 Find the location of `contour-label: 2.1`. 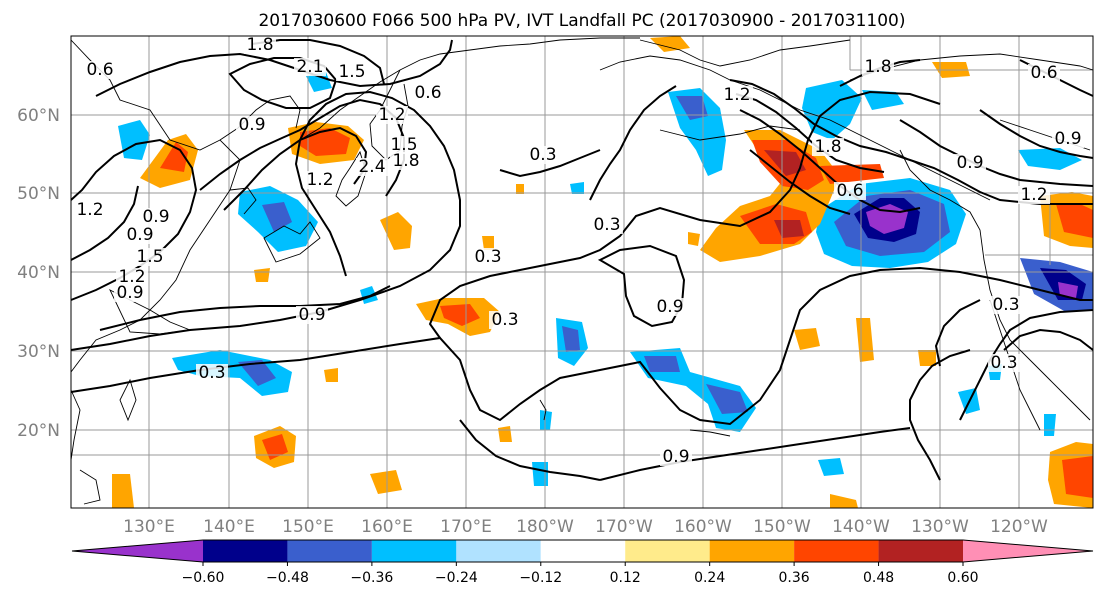

contour-label: 2.1 is located at coordinates (309, 67).